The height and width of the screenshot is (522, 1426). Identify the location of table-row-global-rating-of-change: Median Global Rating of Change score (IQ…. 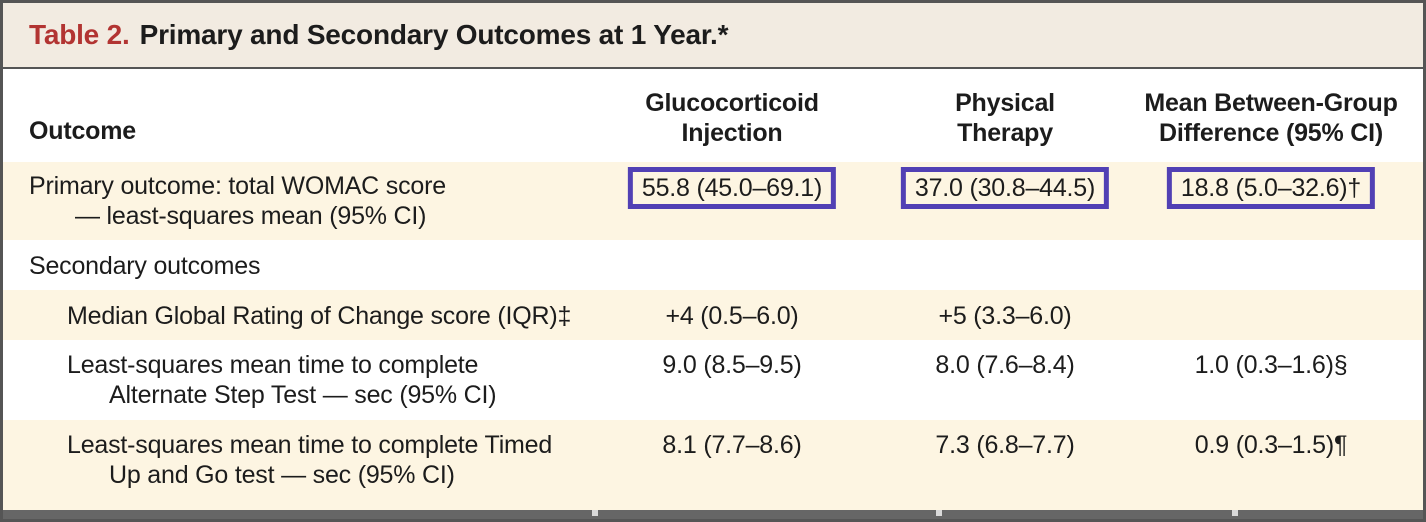
(713, 315).